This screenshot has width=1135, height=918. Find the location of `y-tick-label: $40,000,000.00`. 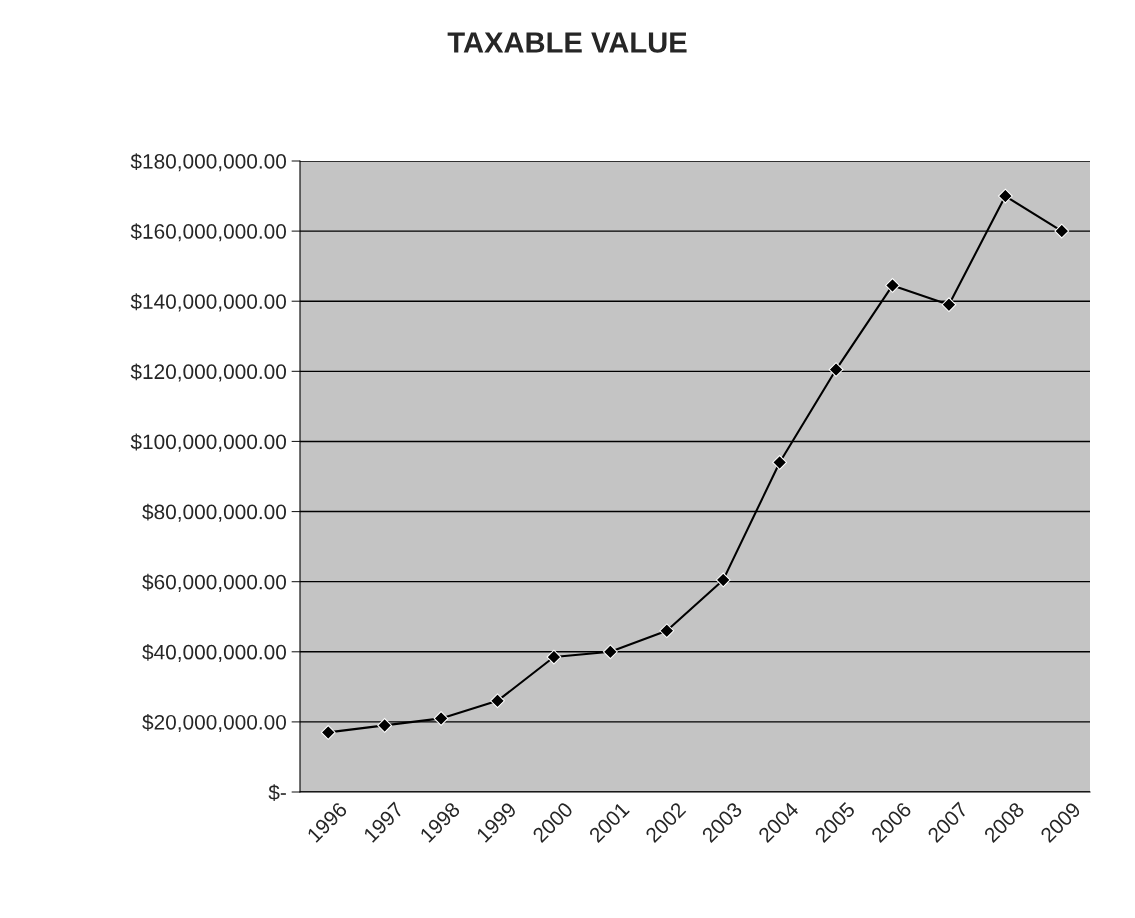

y-tick-label: $40,000,000.00 is located at coordinates (214, 652).